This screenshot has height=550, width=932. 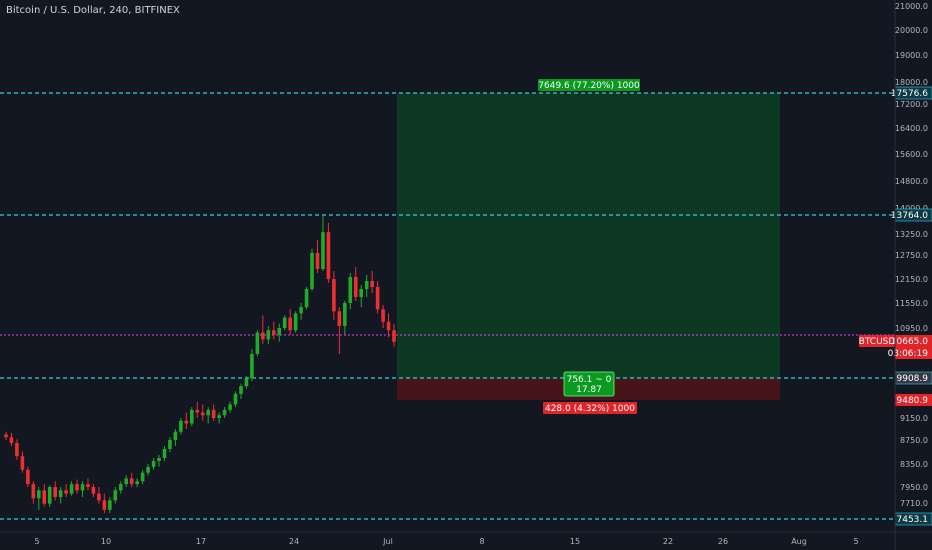 What do you see at coordinates (911, 30) in the screenshot?
I see `y-tick-label: 20000.0` at bounding box center [911, 30].